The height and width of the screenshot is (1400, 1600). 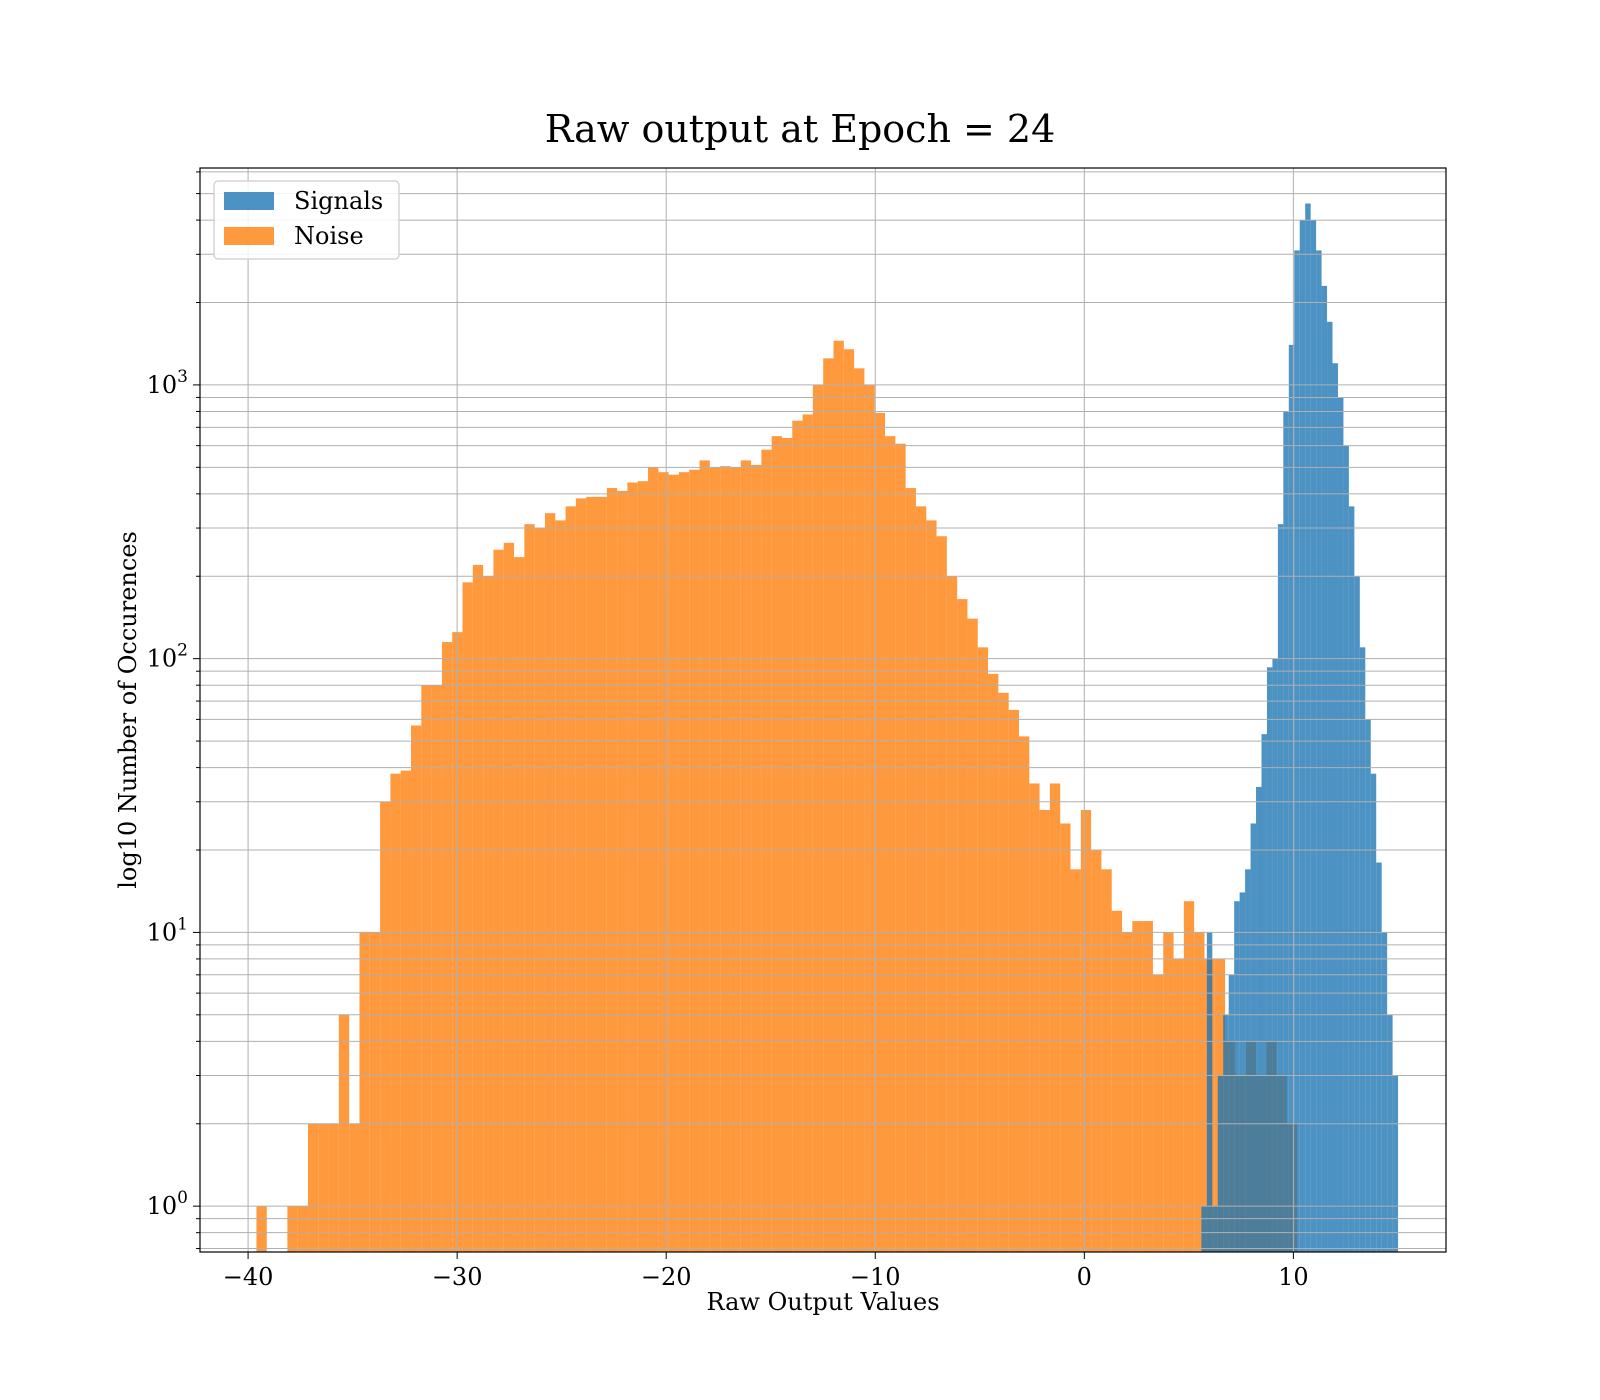 What do you see at coordinates (249, 236) in the screenshot?
I see `legend-swatch-noise` at bounding box center [249, 236].